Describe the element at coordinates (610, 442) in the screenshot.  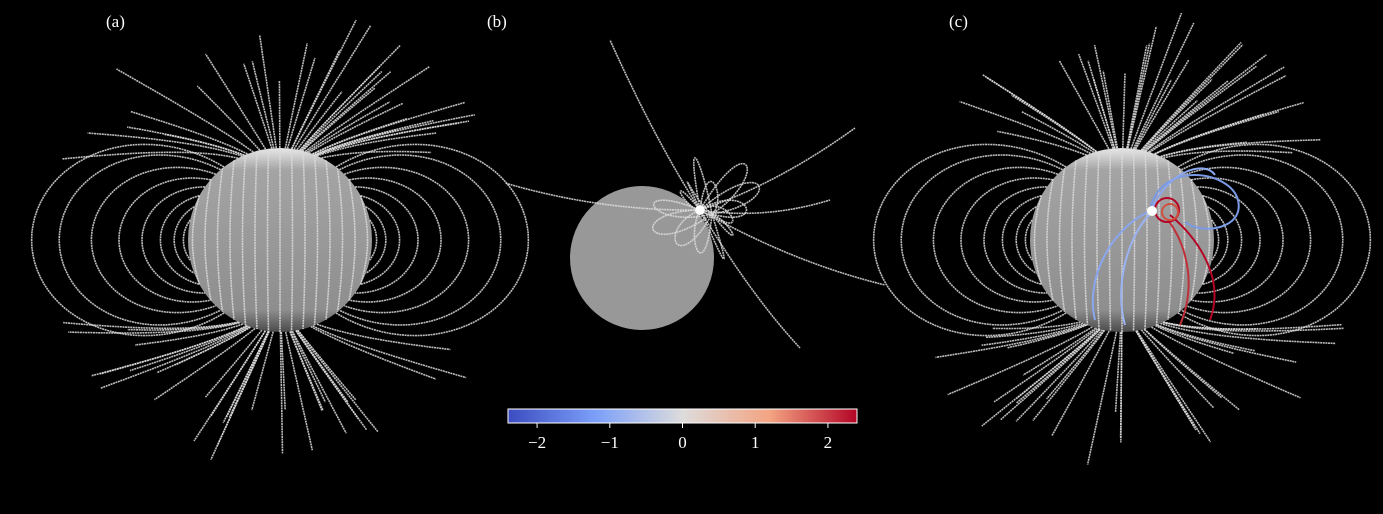
I see `tick-label: −1` at that location.